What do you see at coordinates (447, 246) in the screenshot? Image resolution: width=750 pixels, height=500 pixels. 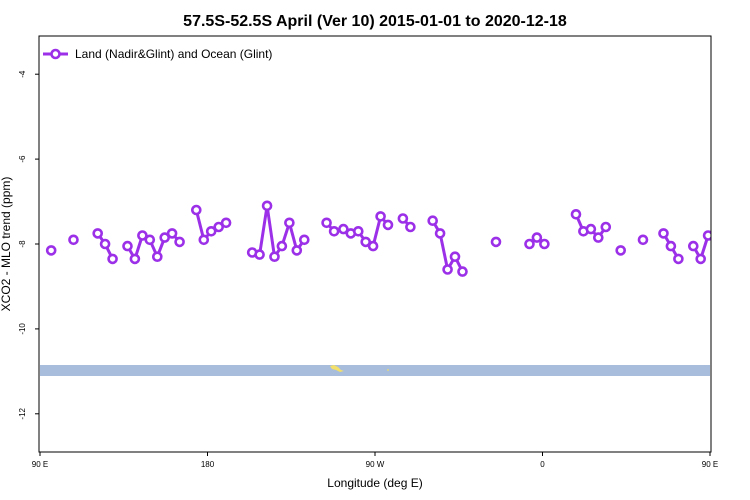 I see `series-line` at bounding box center [447, 246].